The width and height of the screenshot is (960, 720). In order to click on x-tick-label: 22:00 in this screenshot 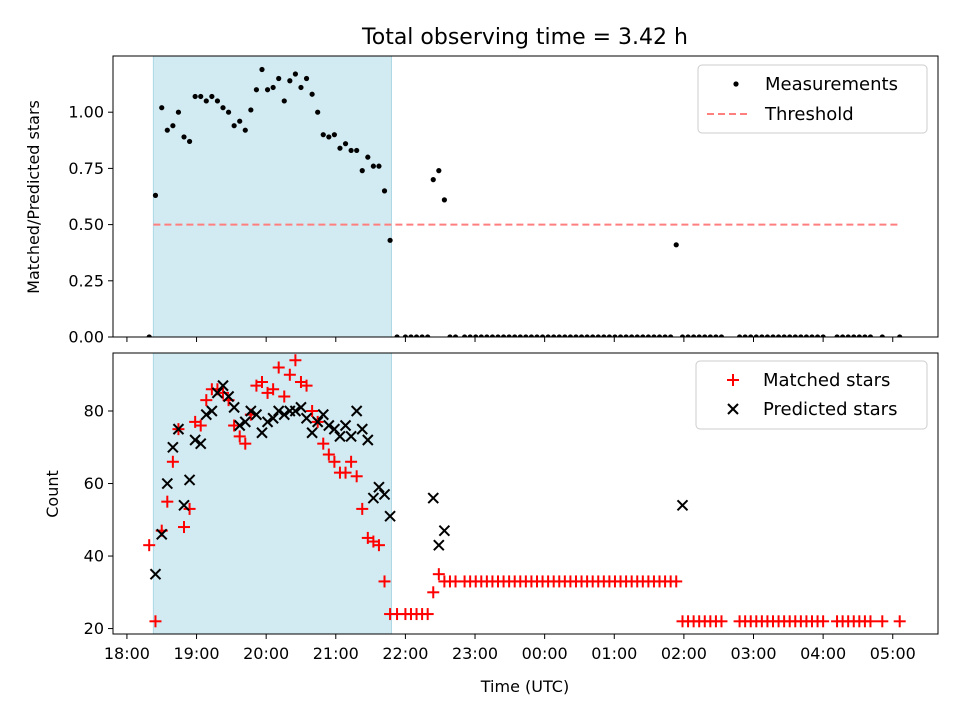, I will do `click(405, 653)`.